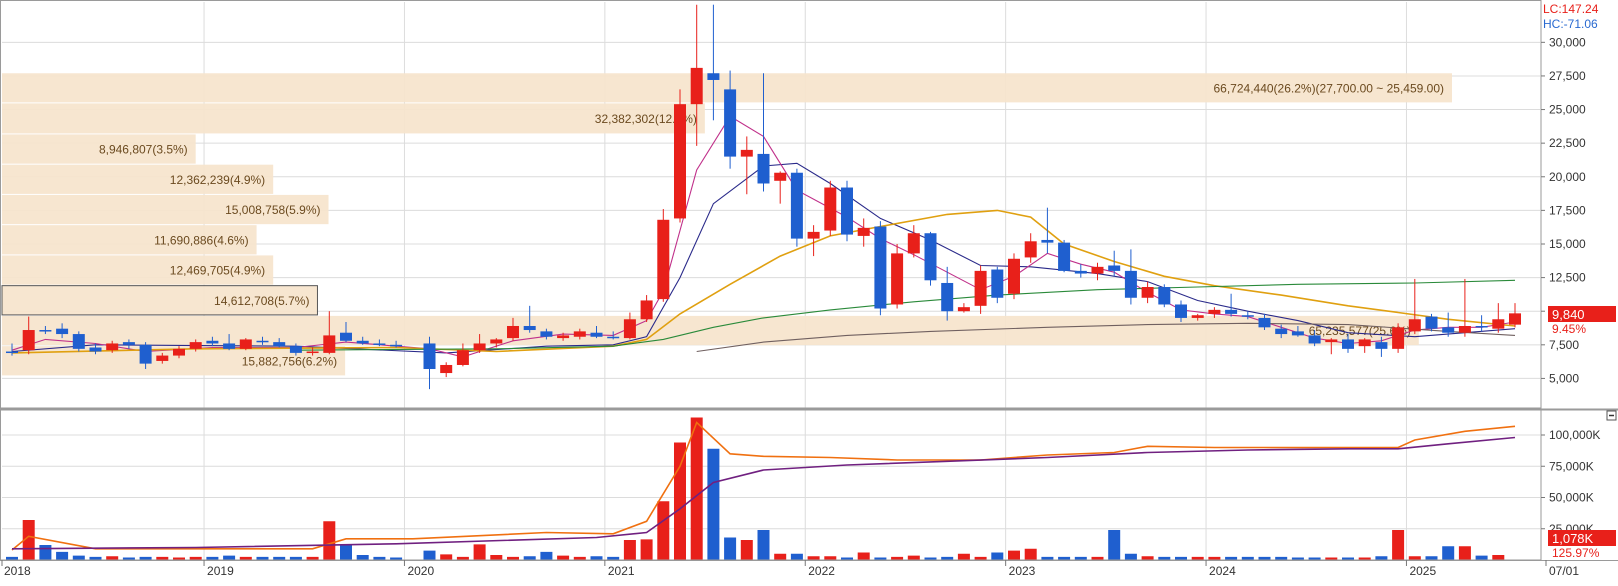 The image size is (1618, 586). I want to click on time-axis: 2018 2019 2020 2021 2022 2023 2024 2025 07/01, so click(790, 569).